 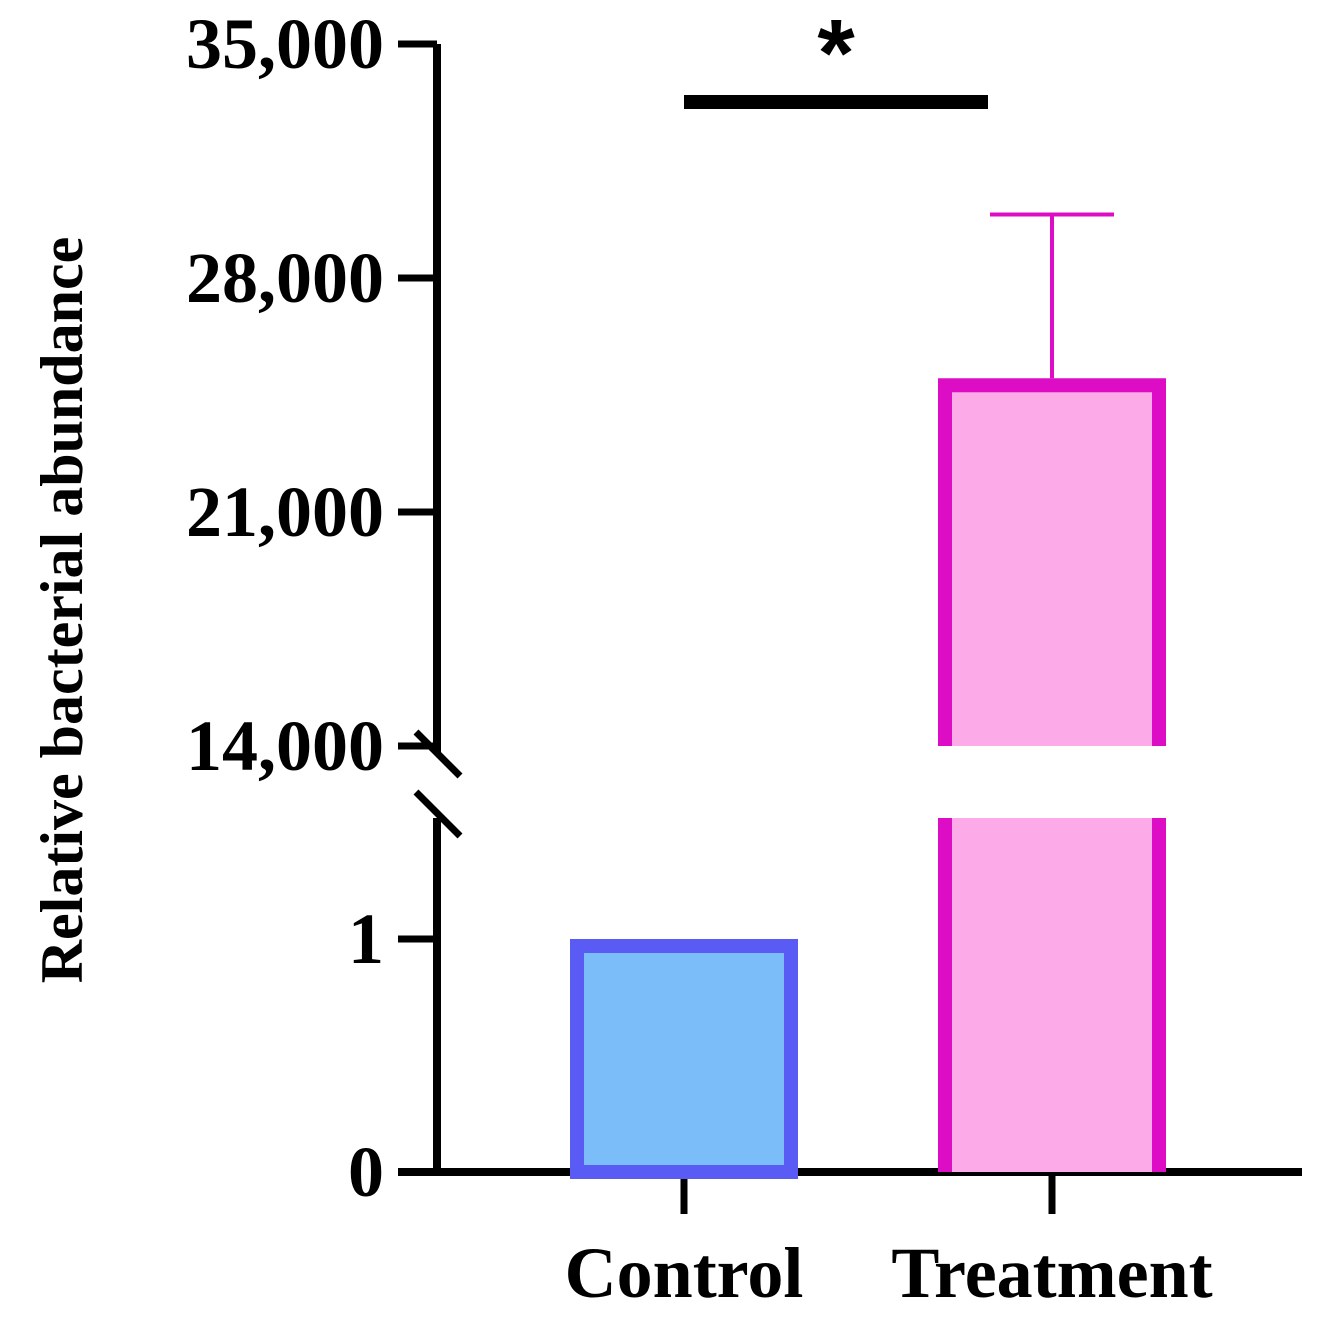 I want to click on axis-break-mark-lower, so click(x=438, y=814).